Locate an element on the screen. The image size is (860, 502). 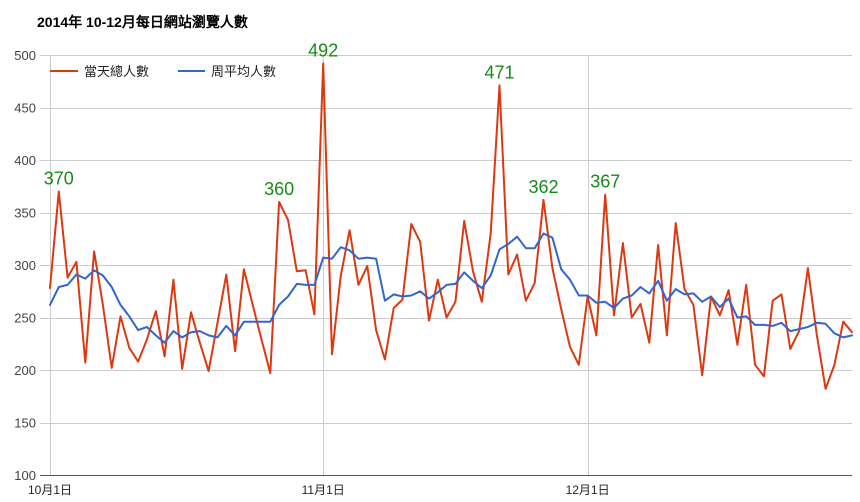
legend-item-total-visitors: 當天總人數 is located at coordinates (99, 71).